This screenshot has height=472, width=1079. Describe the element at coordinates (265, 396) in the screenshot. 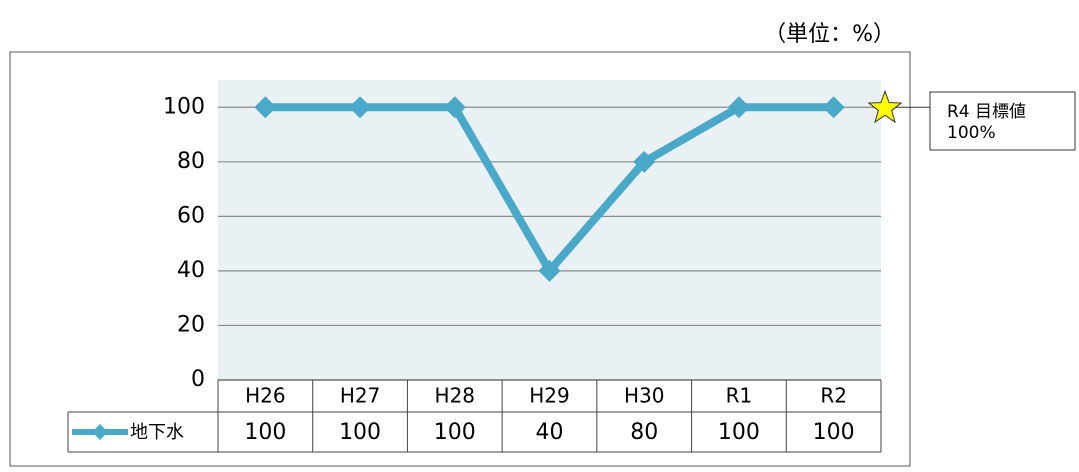

I see `x-tick-label: H26` at that location.